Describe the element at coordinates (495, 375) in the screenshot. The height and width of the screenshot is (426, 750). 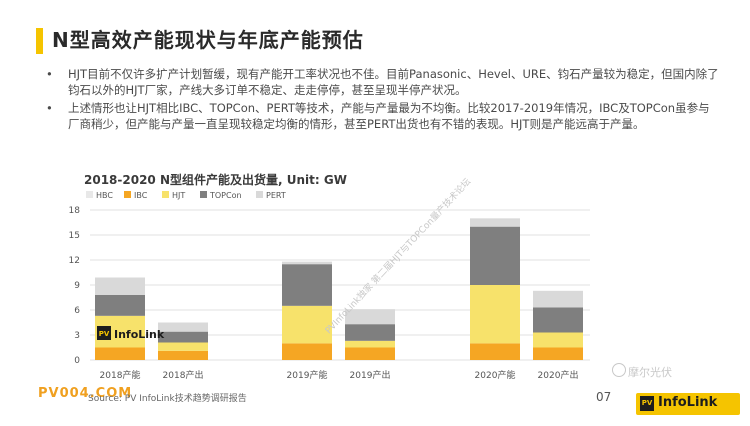
I see `x-tick-label: 2020产能` at that location.